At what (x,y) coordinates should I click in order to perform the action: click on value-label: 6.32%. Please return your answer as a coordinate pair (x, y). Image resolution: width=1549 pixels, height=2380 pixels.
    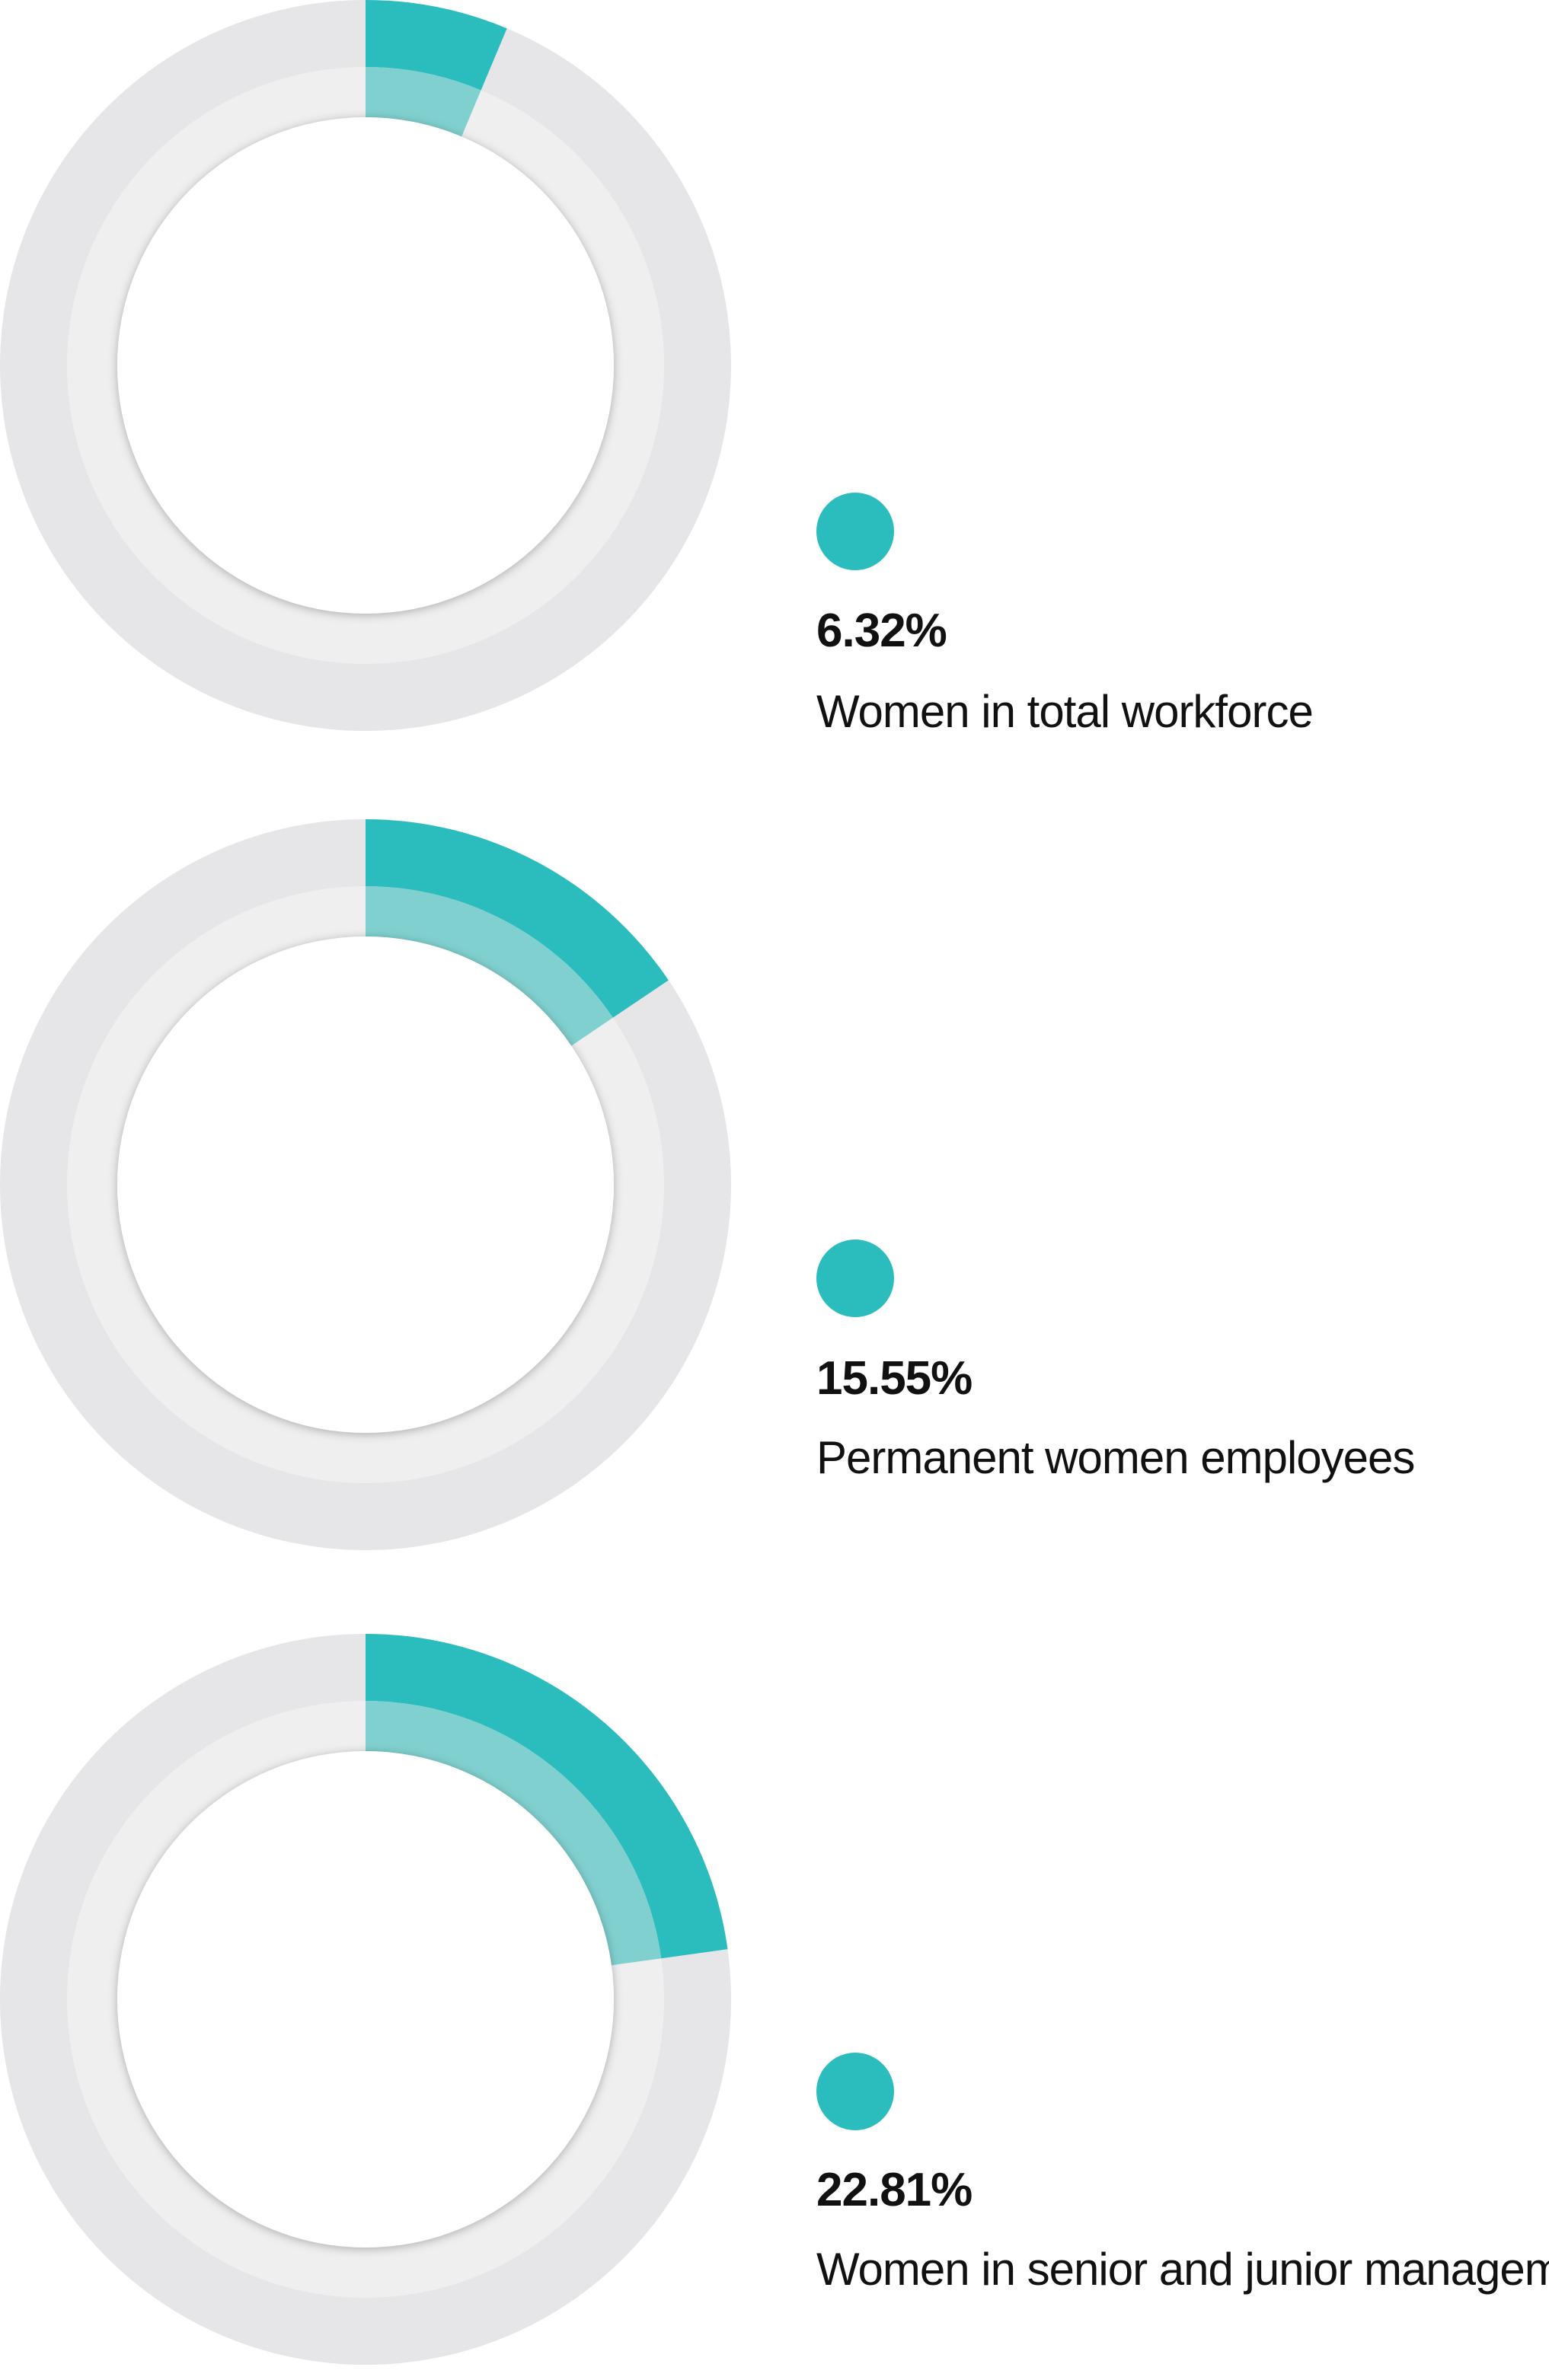
    Looking at the image, I should click on (881, 631).